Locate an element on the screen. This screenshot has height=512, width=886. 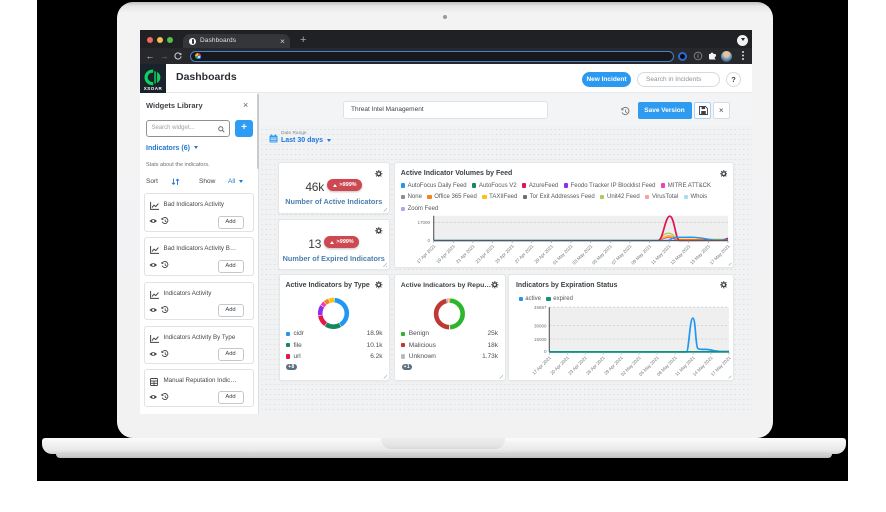
svg-text: 23 Apr 2021 is located at coordinates (485, 253).